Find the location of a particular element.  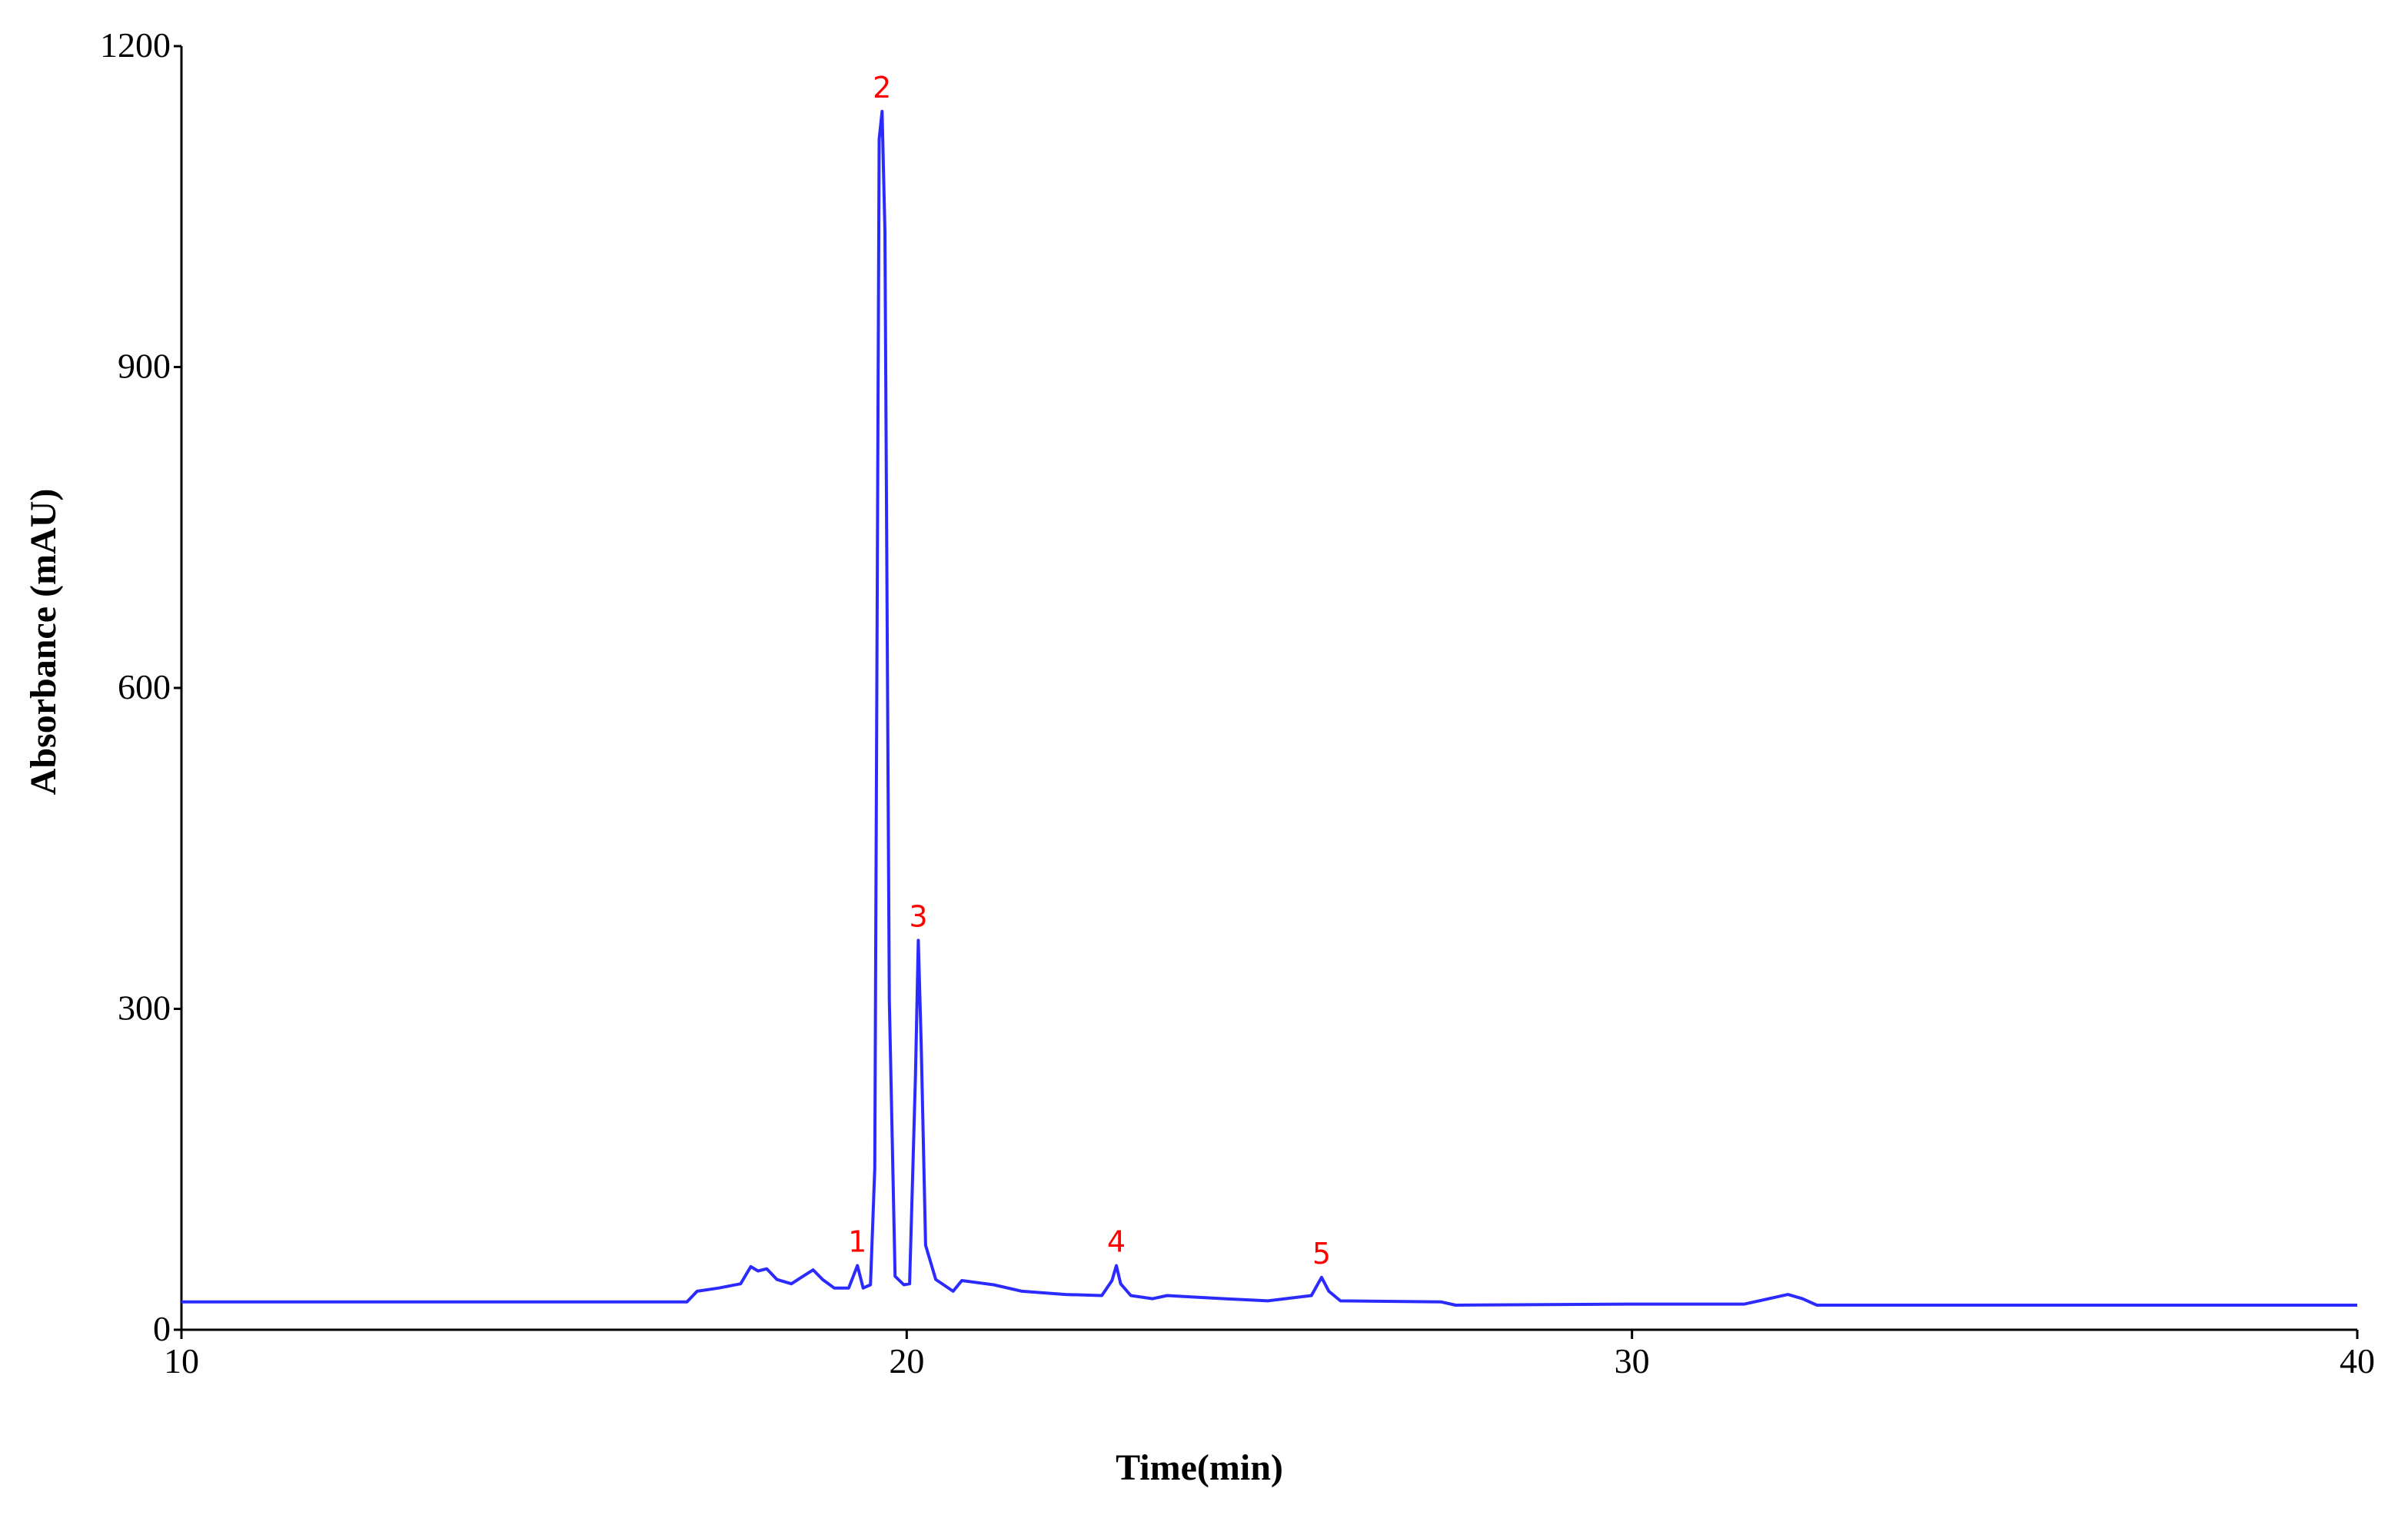

peak-label: 2 is located at coordinates (882, 88).